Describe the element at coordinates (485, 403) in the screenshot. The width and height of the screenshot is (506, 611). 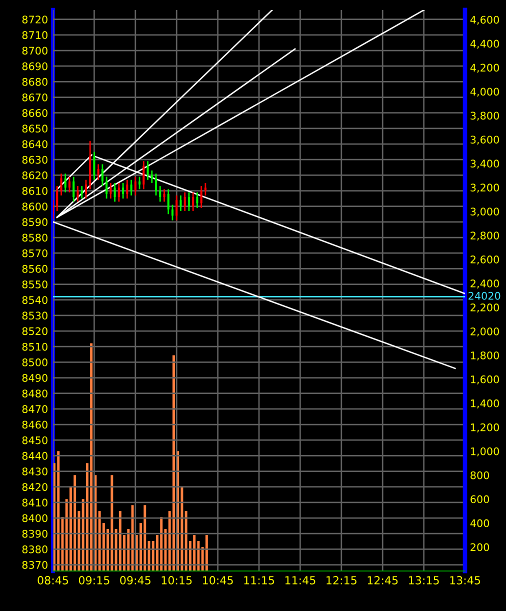
I see `y2-tick-label: 1,400` at that location.